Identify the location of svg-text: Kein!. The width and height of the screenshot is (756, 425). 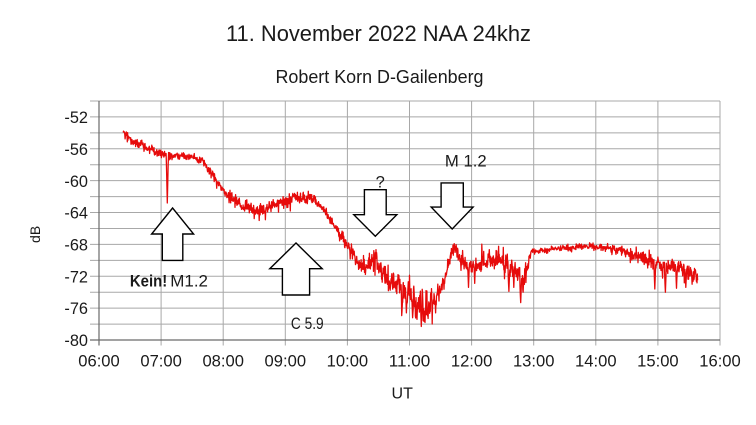
(148, 282).